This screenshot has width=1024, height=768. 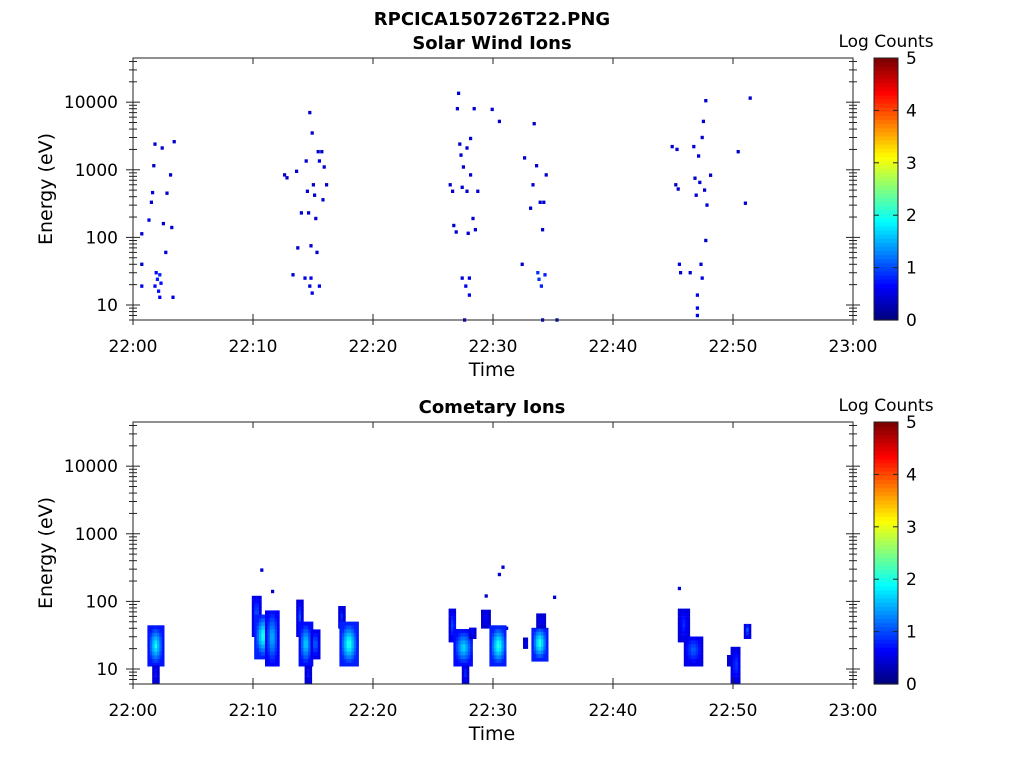 I want to click on x-tick-label: 22:20, so click(x=373, y=347).